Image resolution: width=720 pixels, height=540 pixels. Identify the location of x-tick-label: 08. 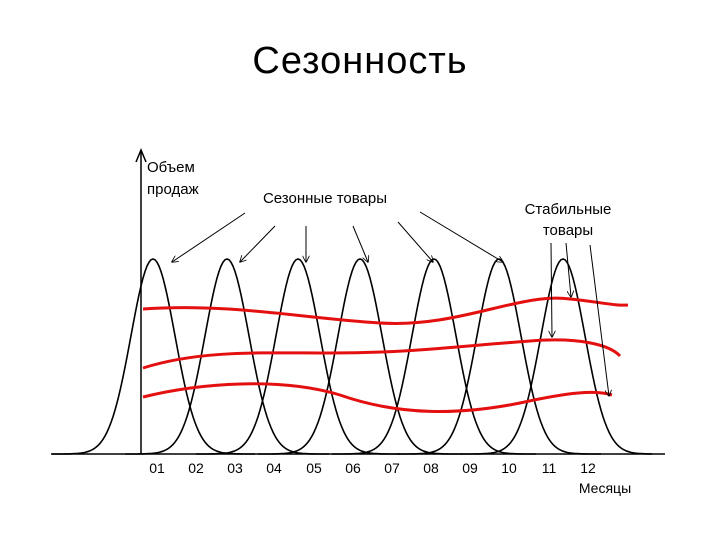
(431, 468).